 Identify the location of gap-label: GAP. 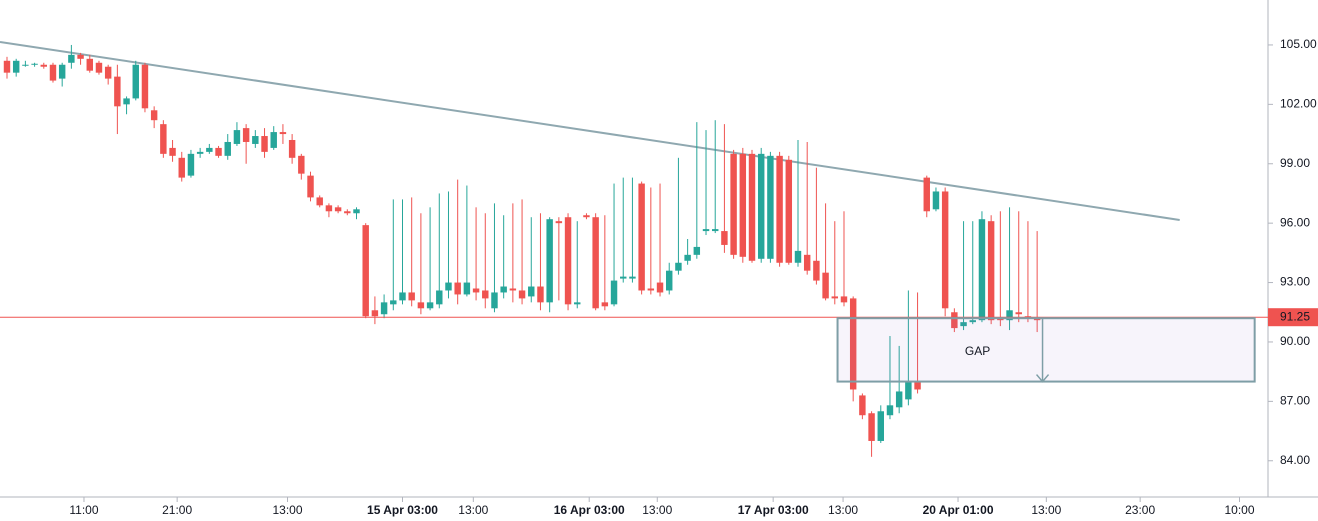
(977, 351).